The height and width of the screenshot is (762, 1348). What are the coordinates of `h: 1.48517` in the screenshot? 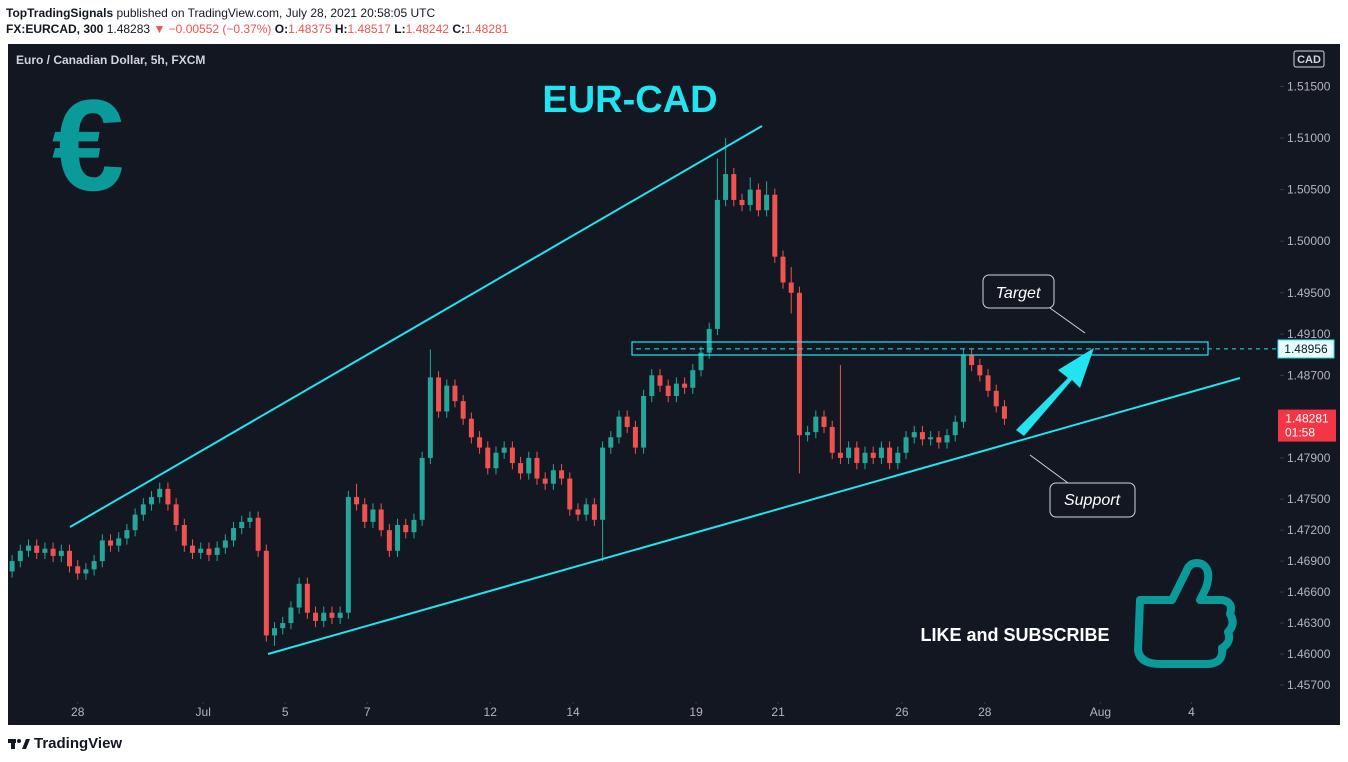 It's located at (369, 29).